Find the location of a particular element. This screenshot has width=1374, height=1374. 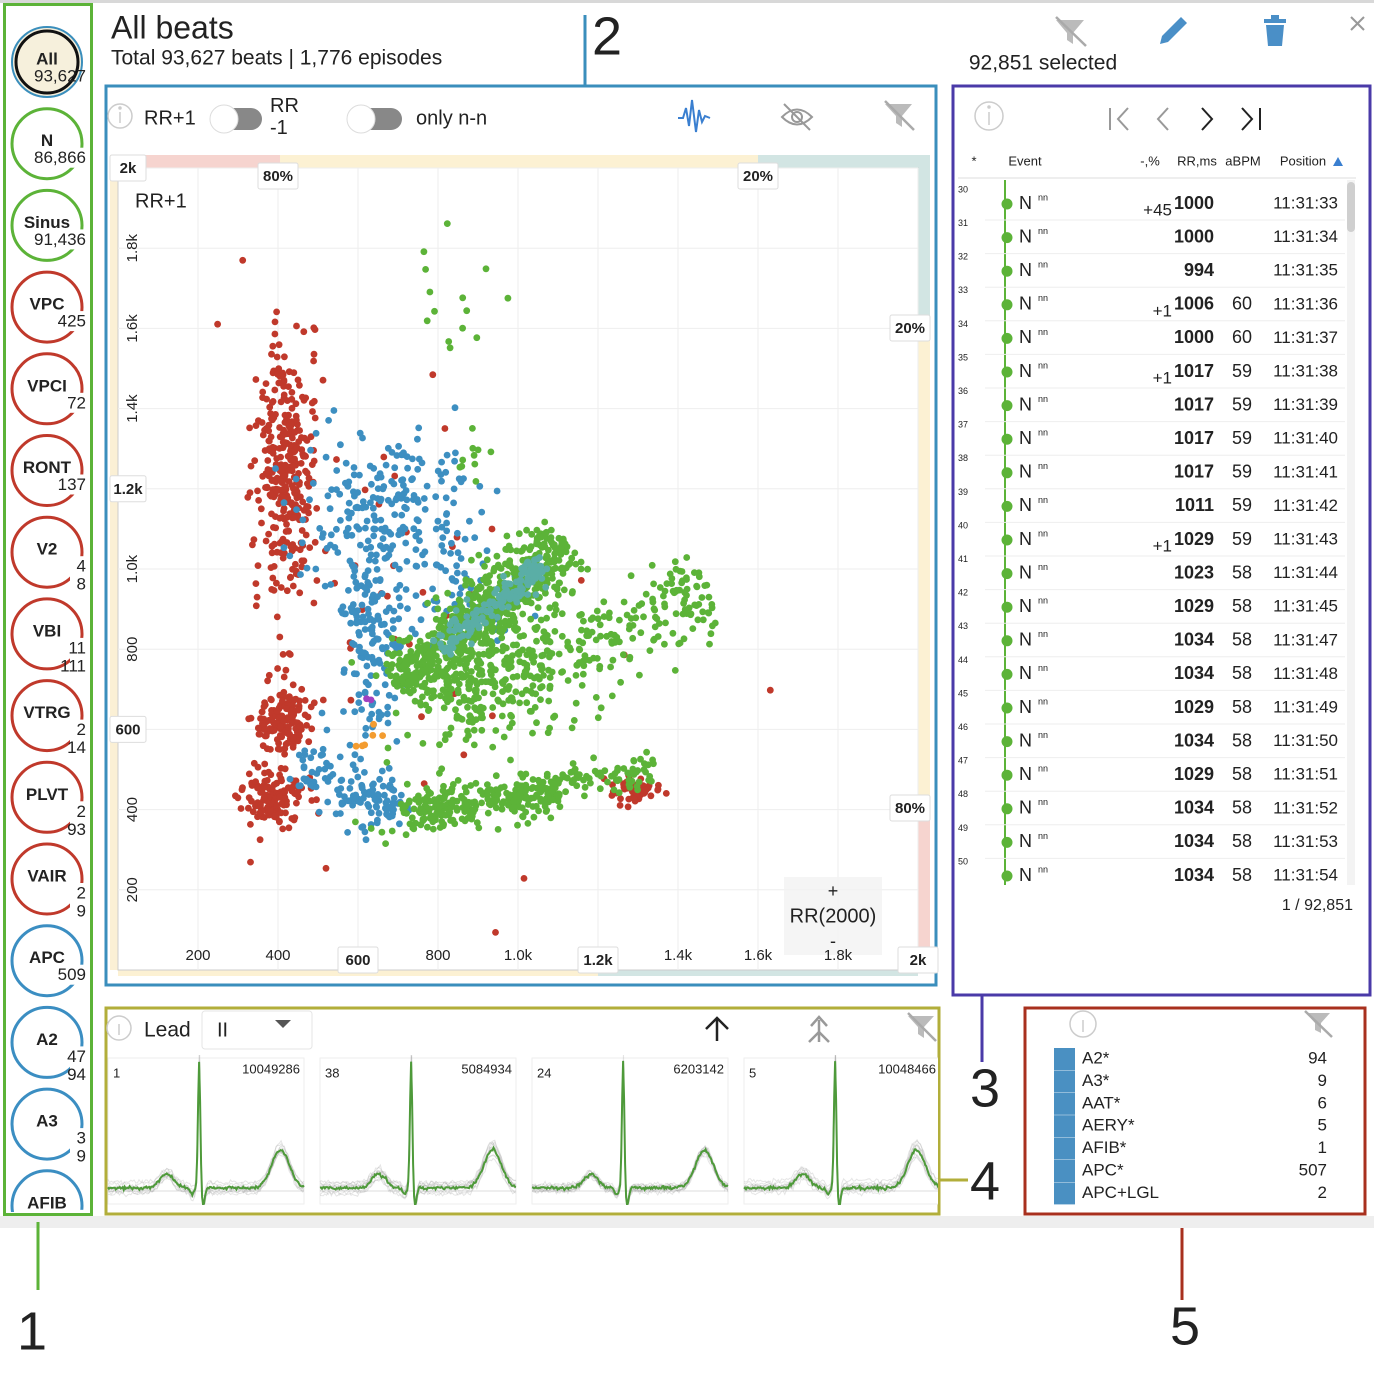

table-row: 45 N nn 1029 58 11:31:49 is located at coordinates (1151, 706).